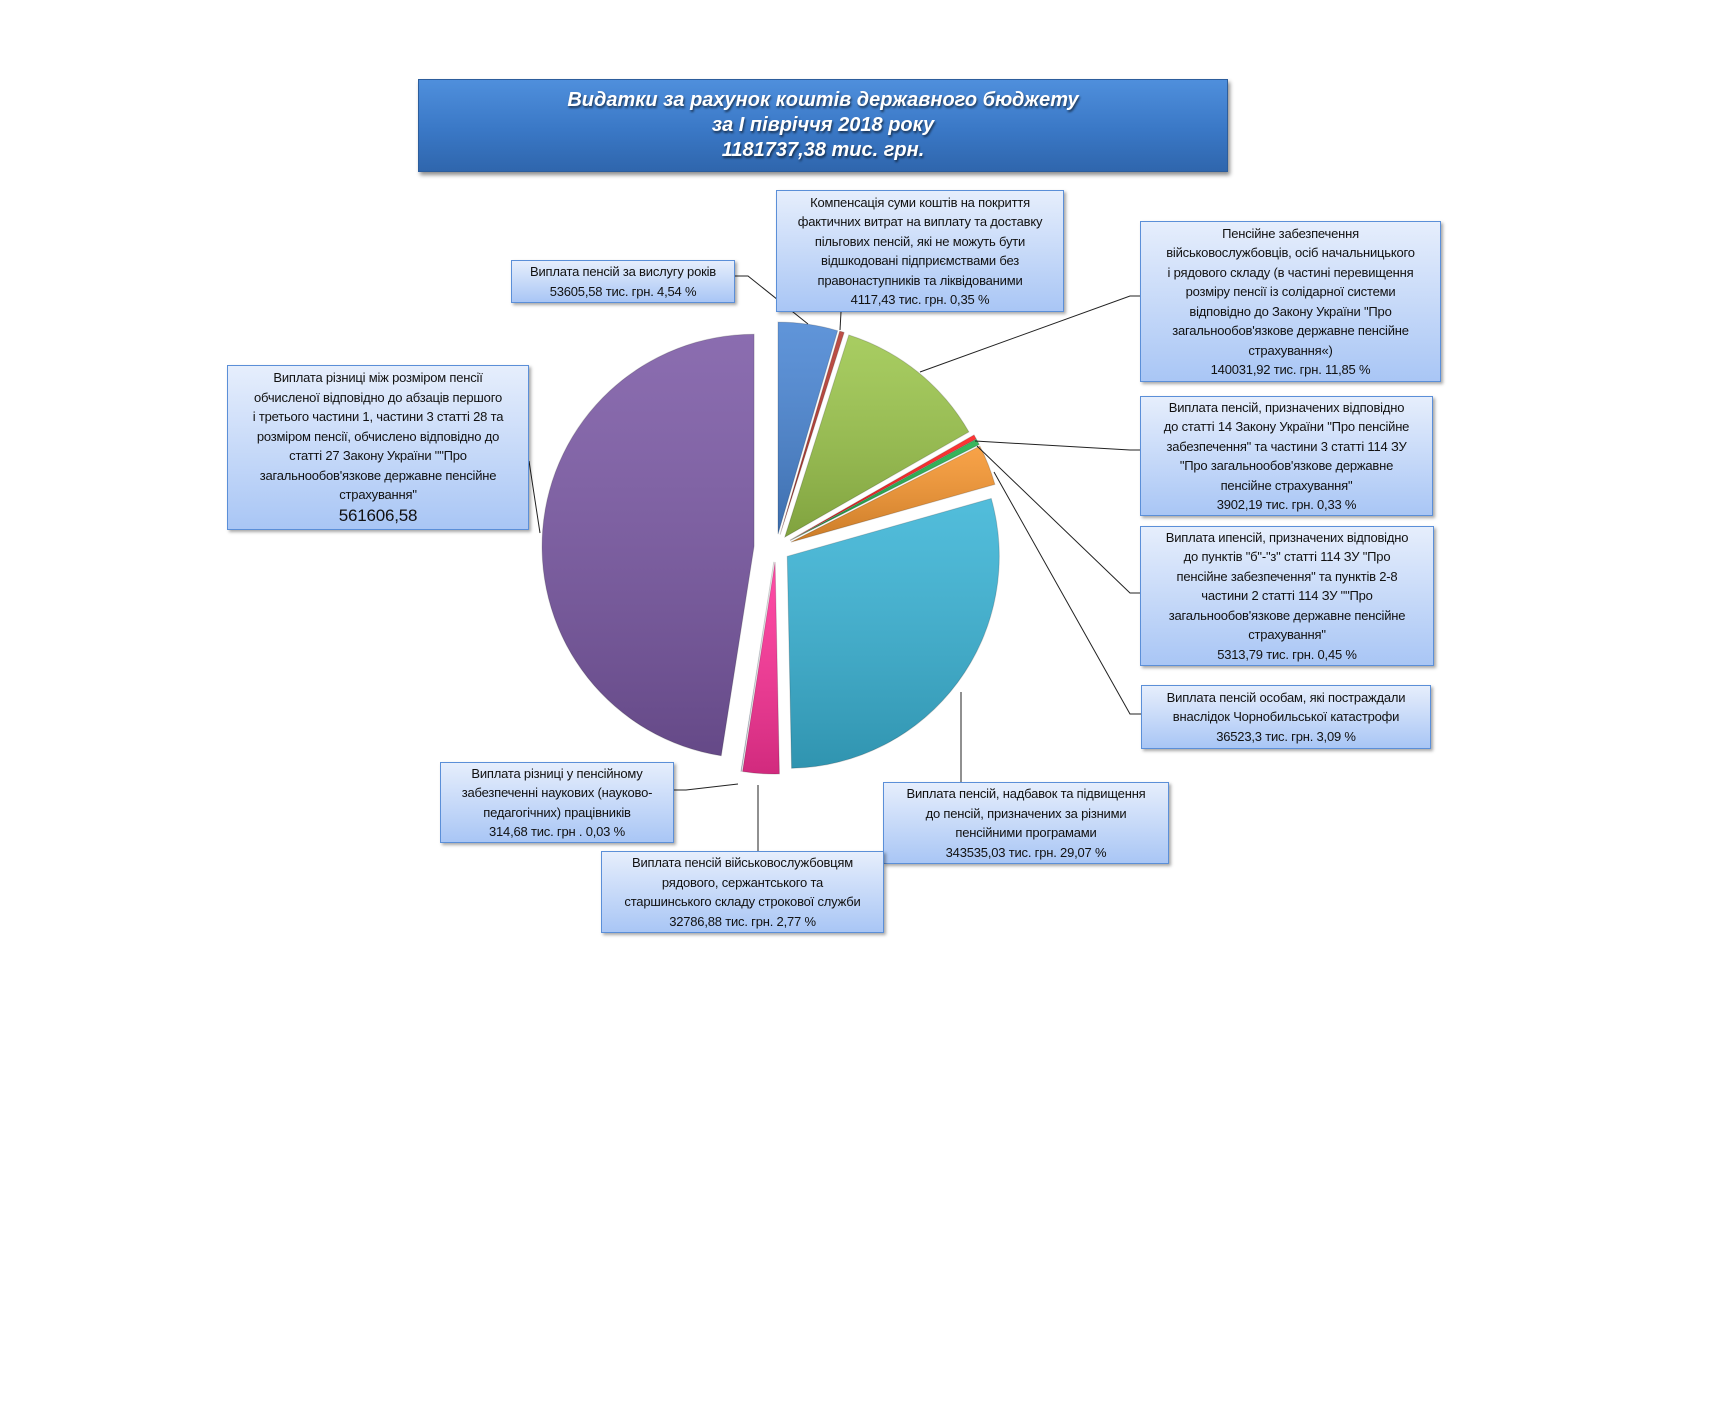 This screenshot has width=1713, height=1420. I want to click on label-text: Виплата пенсій, надбавок та підвищення, so click(1026, 793).